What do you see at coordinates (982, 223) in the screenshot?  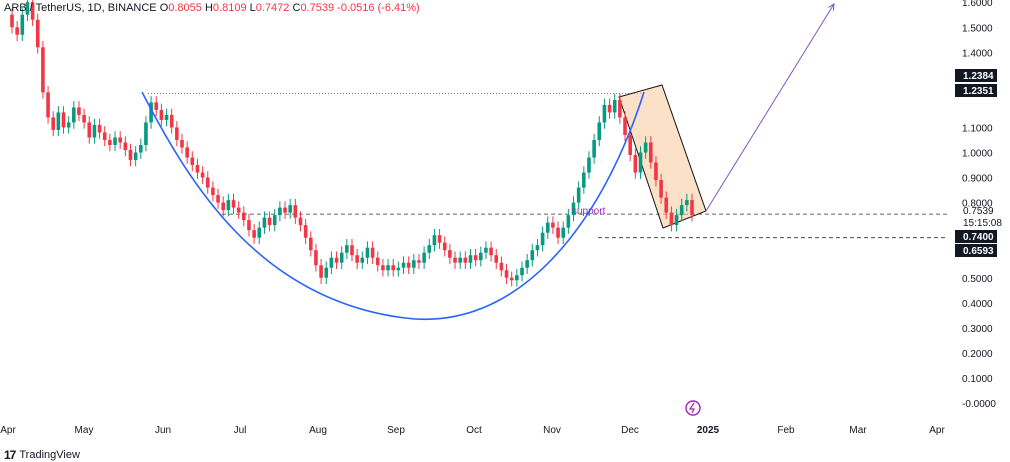 I see `price-tag-label: 15:15:08` at bounding box center [982, 223].